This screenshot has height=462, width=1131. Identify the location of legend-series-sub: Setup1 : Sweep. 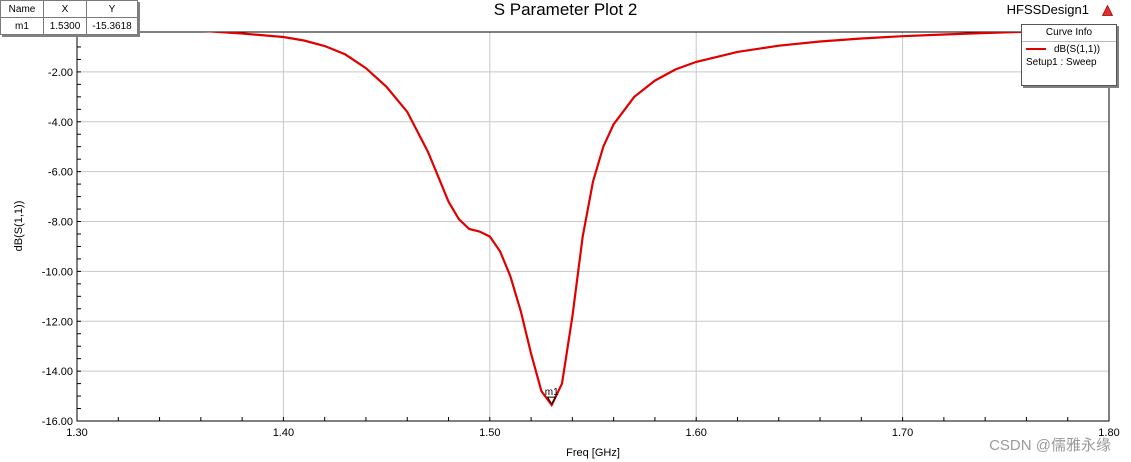
(1061, 62).